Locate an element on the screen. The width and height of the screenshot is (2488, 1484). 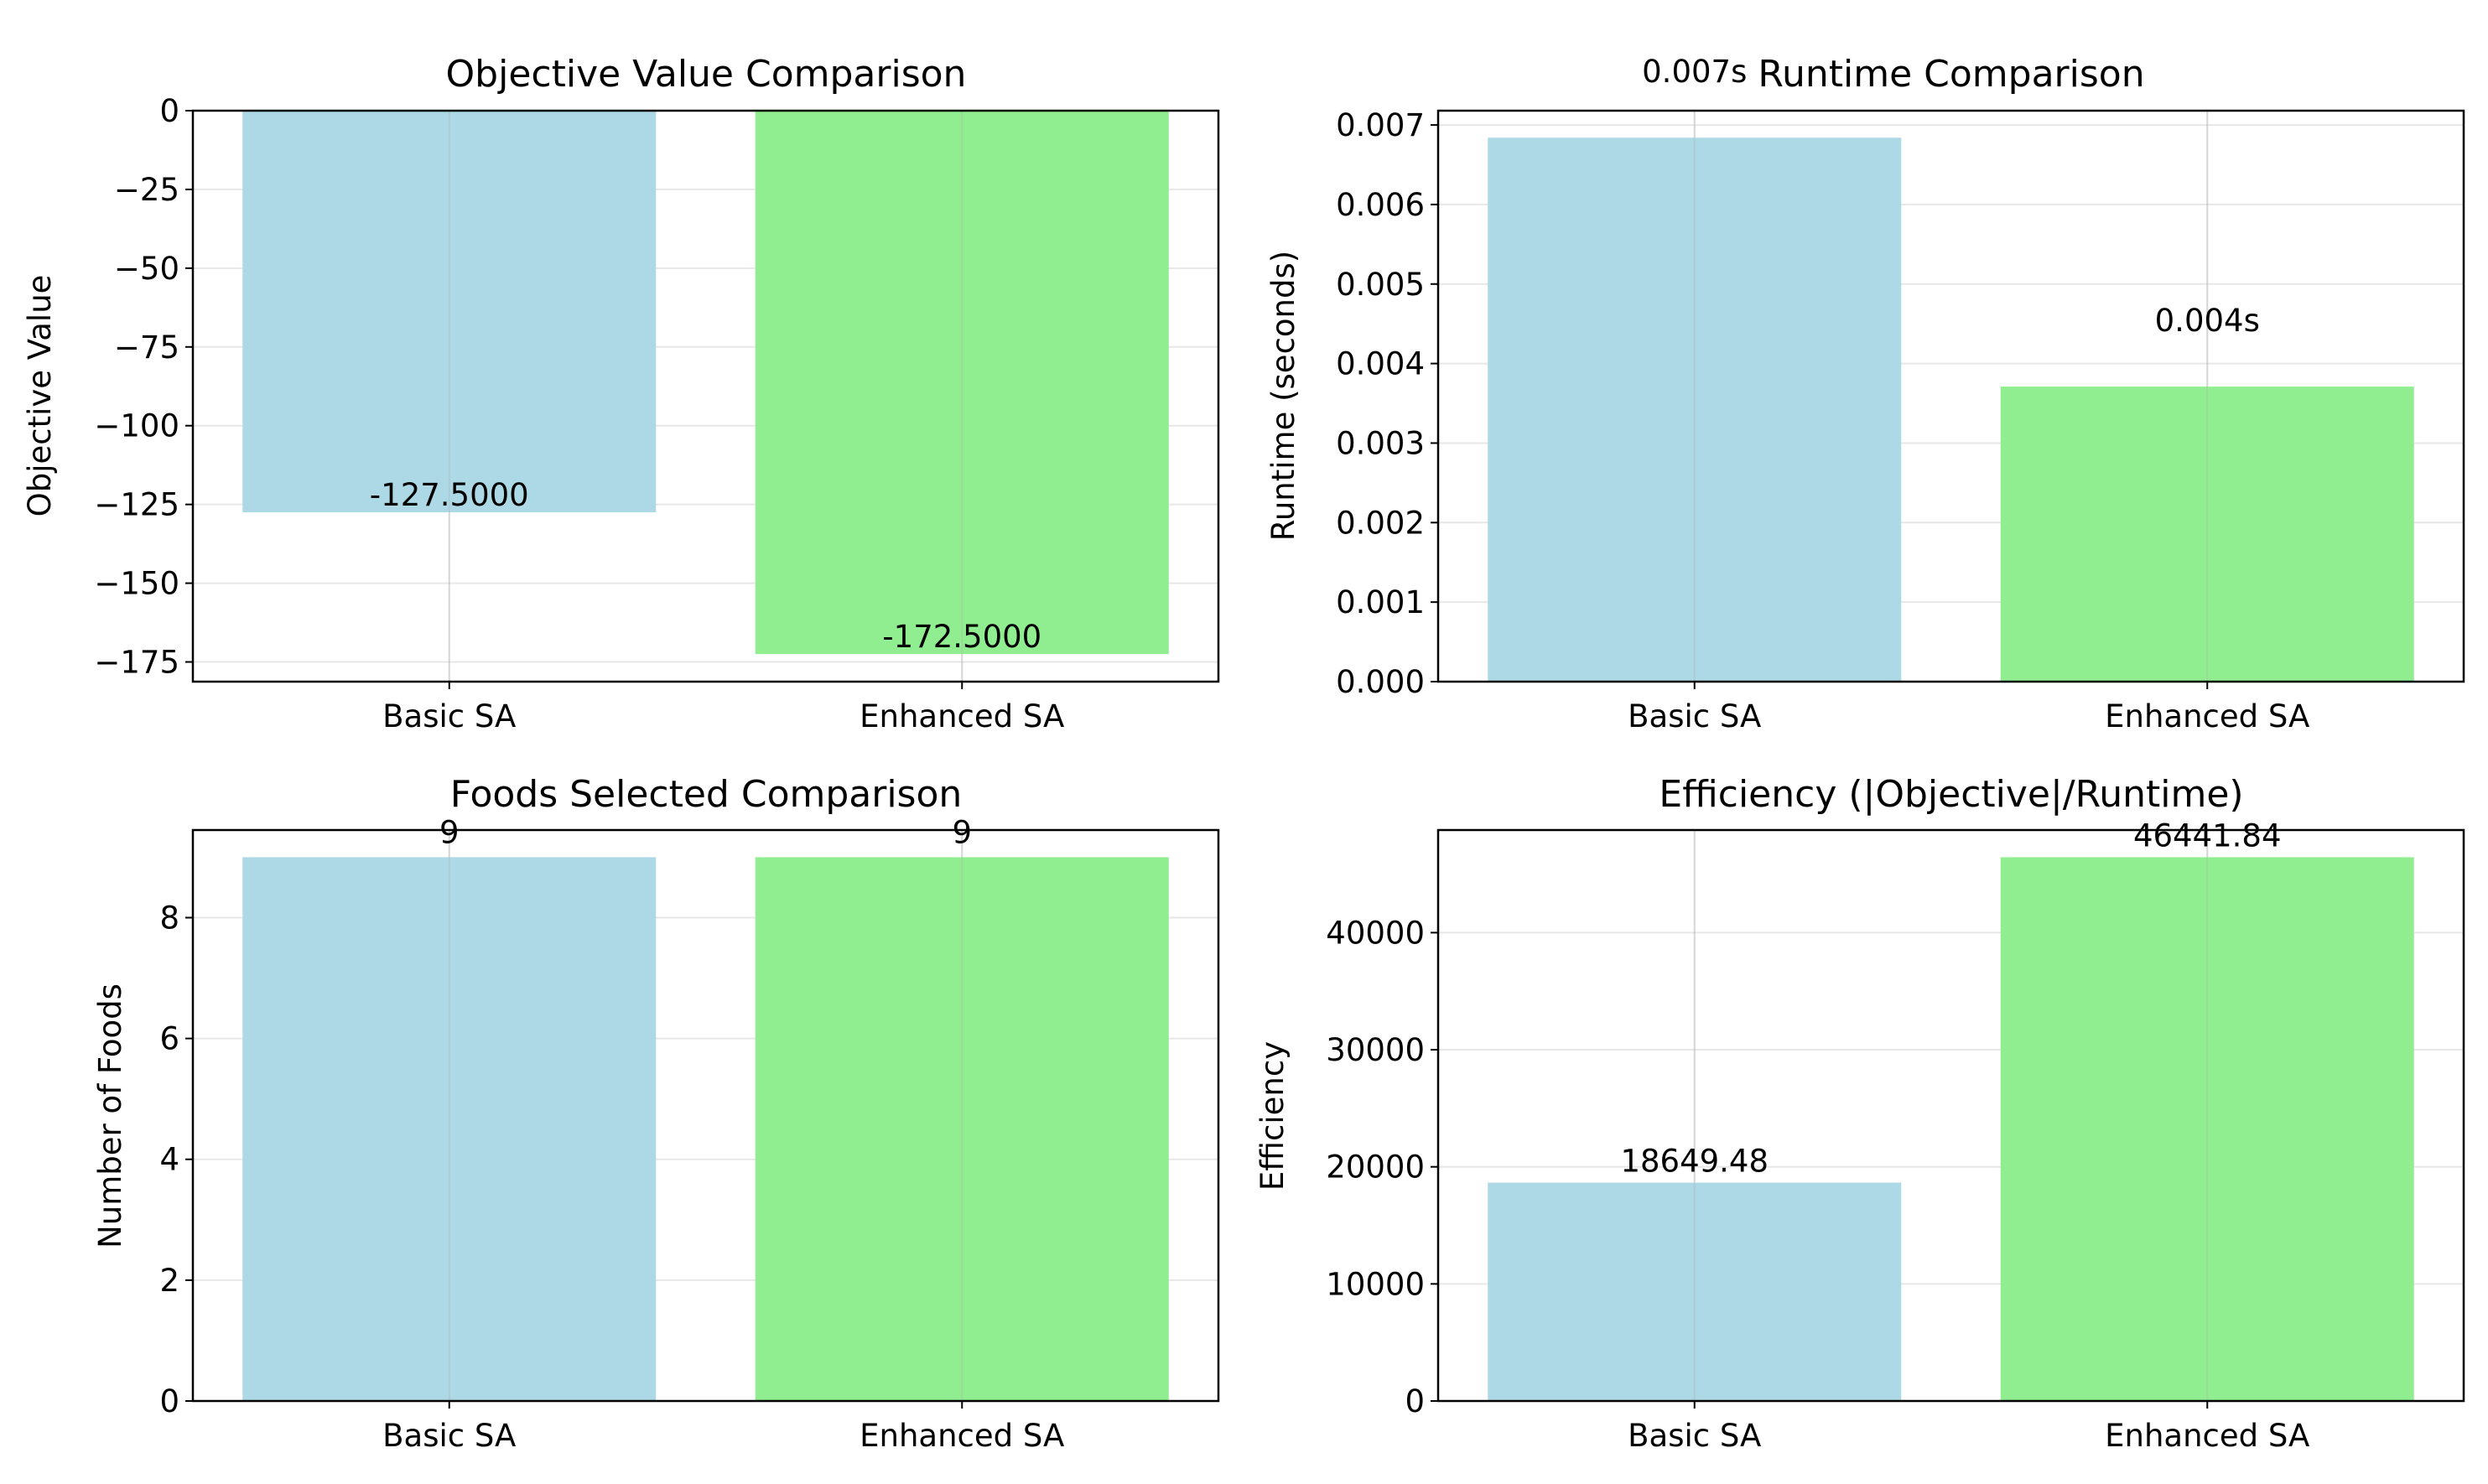
y-tick-label: −75 is located at coordinates (146, 347).